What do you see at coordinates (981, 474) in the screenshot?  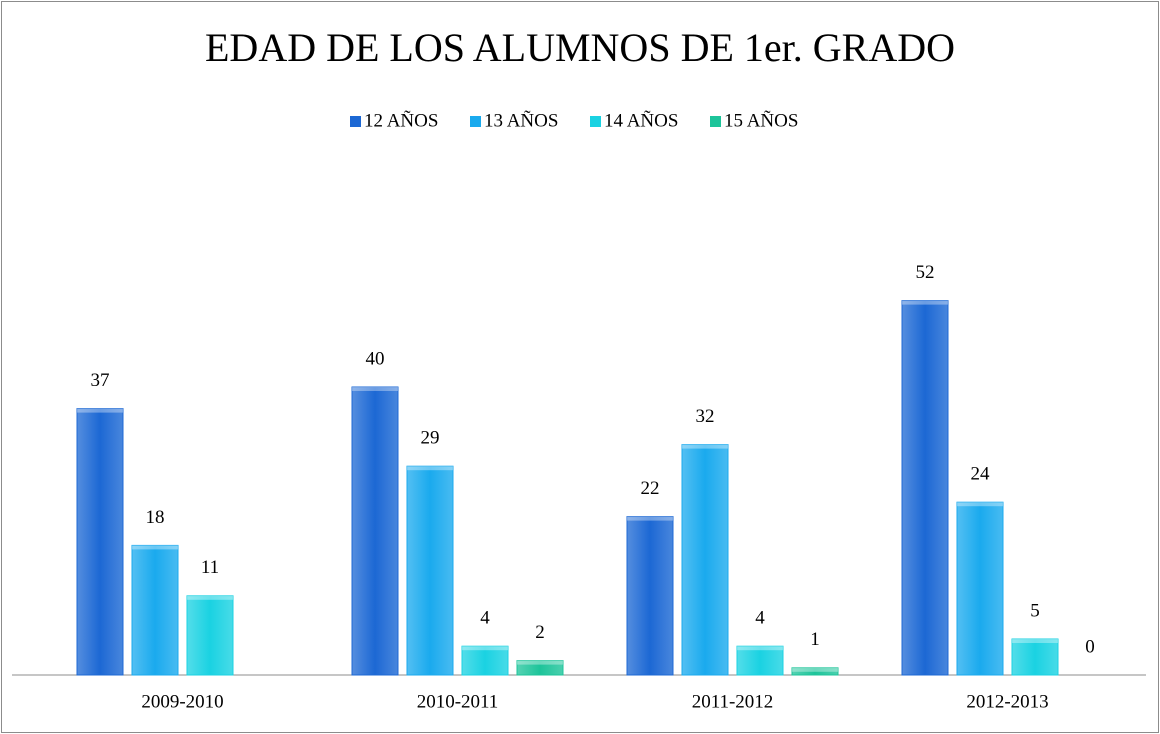 I see `data-label: 24` at bounding box center [981, 474].